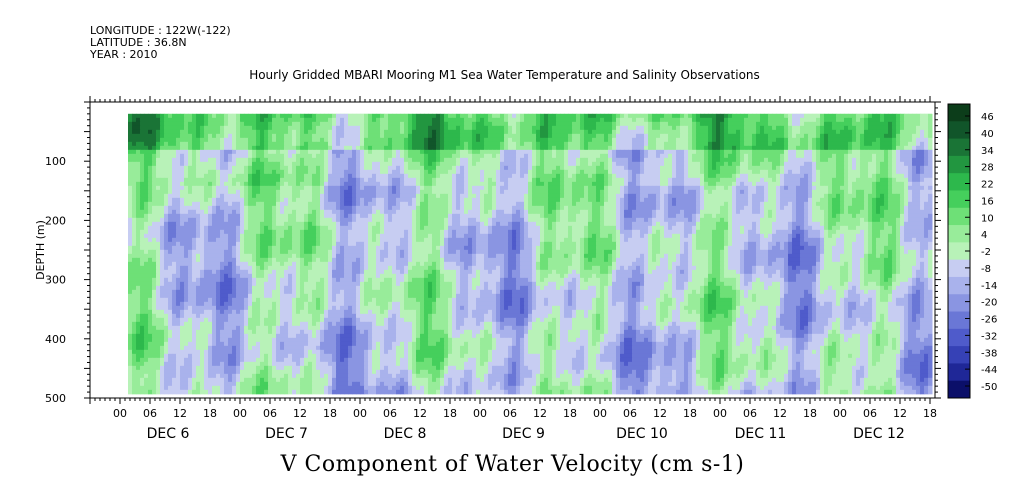 Image resolution: width=1009 pixels, height=504 pixels. What do you see at coordinates (124, 54) in the screenshot?
I see `year-text: YEAR : 2010` at bounding box center [124, 54].